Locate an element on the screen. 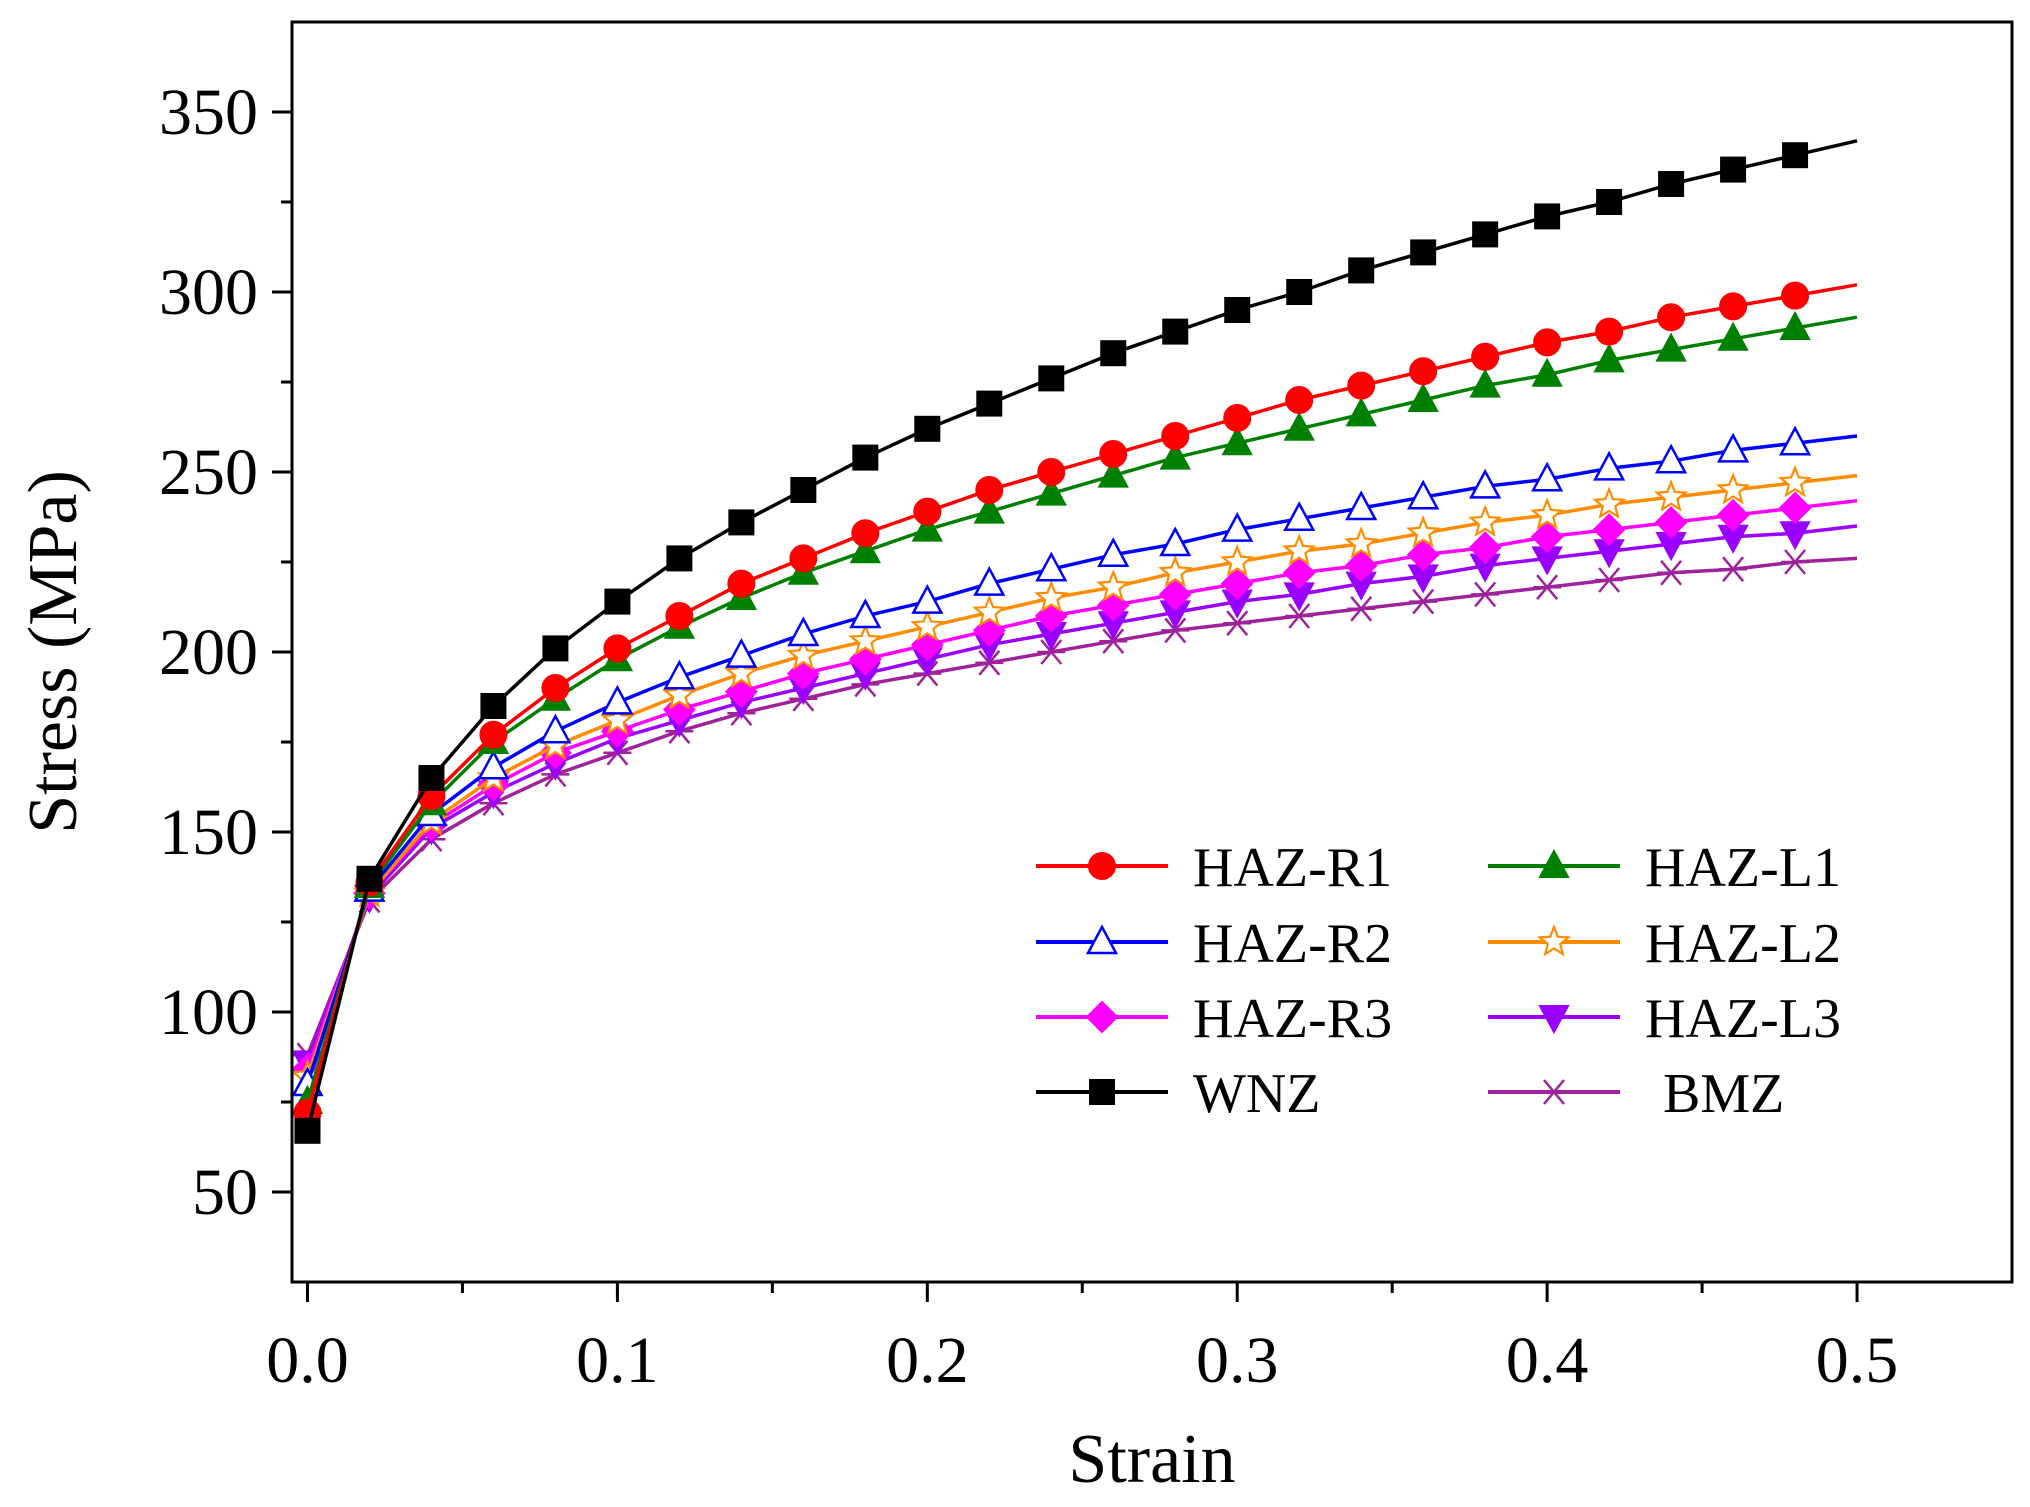 The image size is (2030, 1507). legend-item-haz-r3: HAZ-R3 is located at coordinates (1214, 1019).